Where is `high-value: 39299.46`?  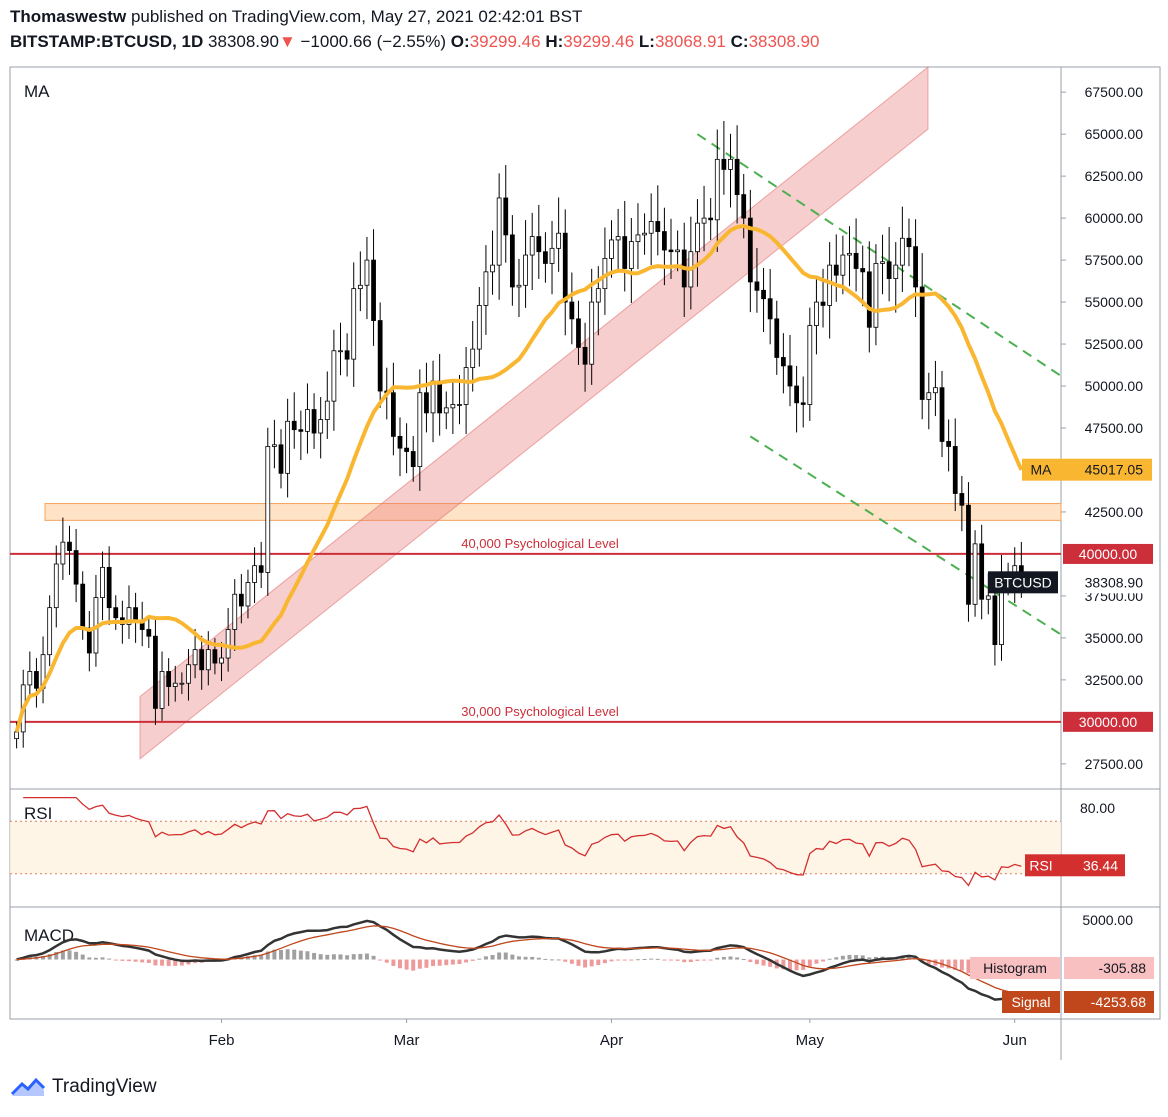 high-value: 39299.46 is located at coordinates (599, 41).